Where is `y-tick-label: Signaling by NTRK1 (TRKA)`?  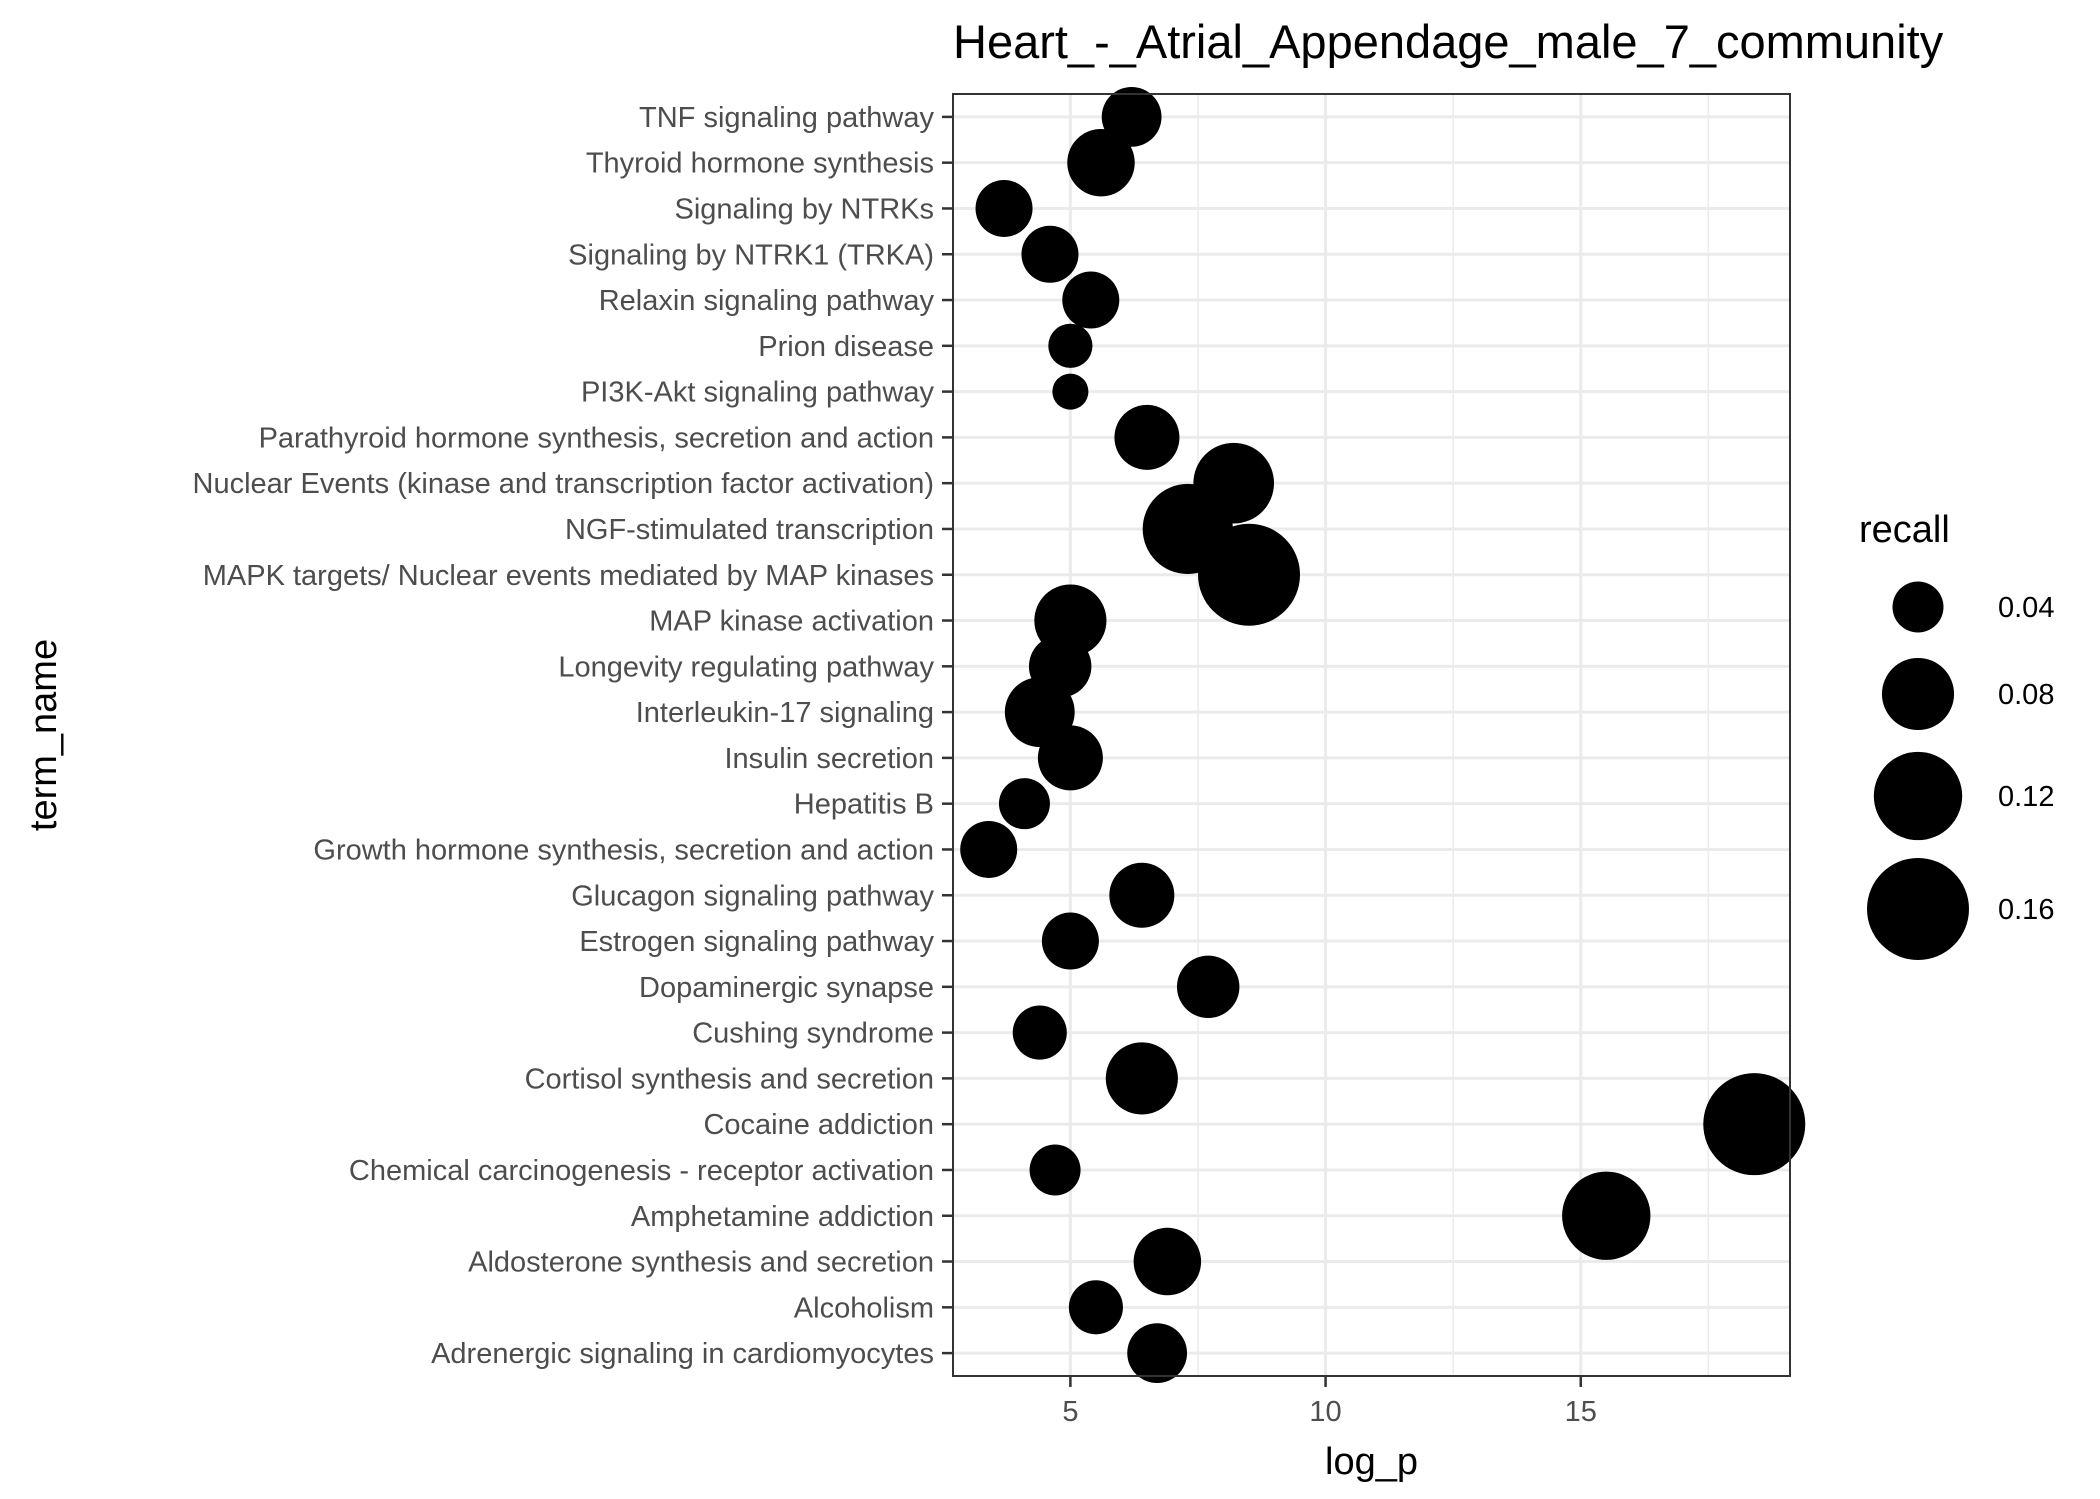 y-tick-label: Signaling by NTRK1 (TRKA) is located at coordinates (751, 255).